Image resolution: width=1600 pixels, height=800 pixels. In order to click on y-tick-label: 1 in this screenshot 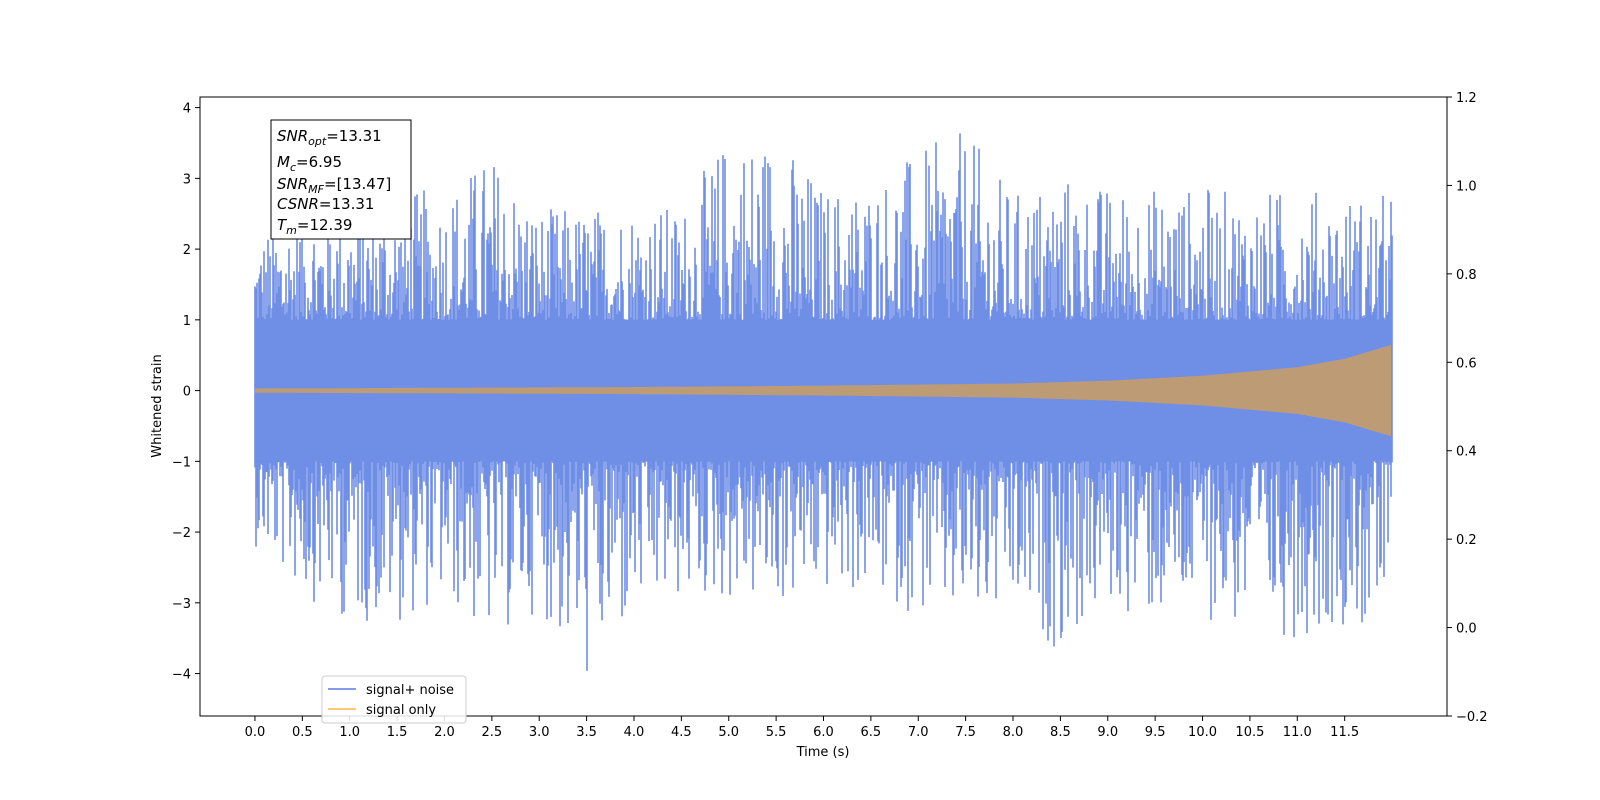, I will do `click(187, 321)`.